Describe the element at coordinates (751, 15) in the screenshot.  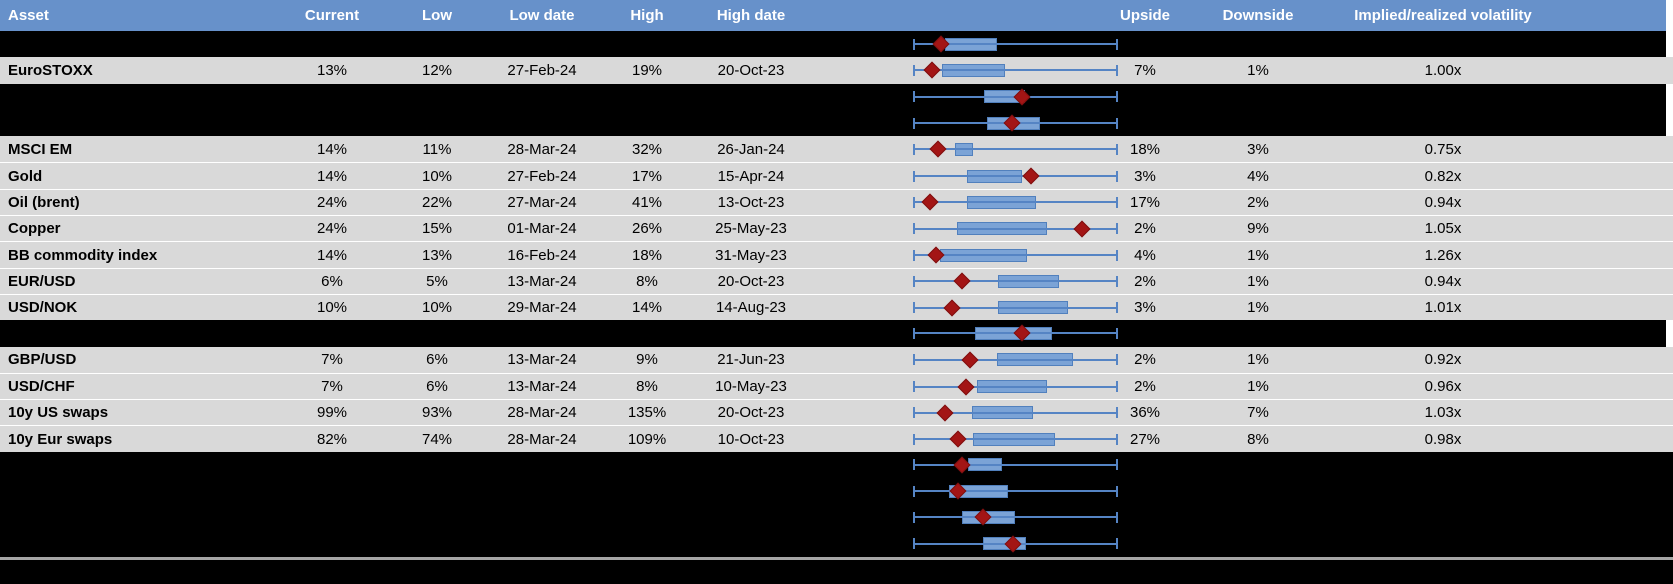
I see `column-header-high-date: High date` at that location.